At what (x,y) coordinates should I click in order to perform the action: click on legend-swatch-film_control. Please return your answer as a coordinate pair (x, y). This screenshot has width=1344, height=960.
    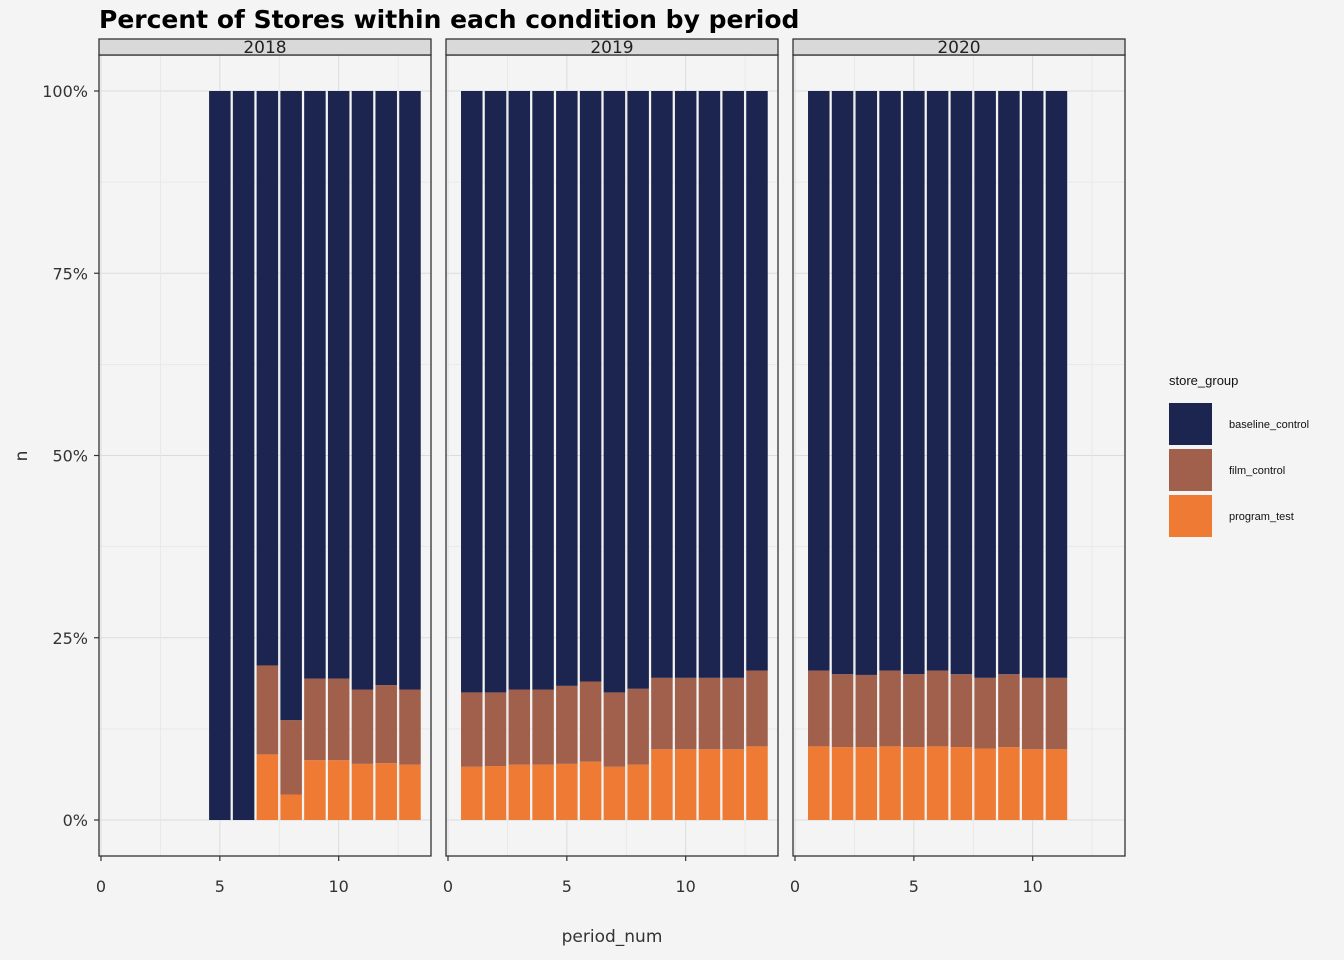
    Looking at the image, I should click on (1190, 470).